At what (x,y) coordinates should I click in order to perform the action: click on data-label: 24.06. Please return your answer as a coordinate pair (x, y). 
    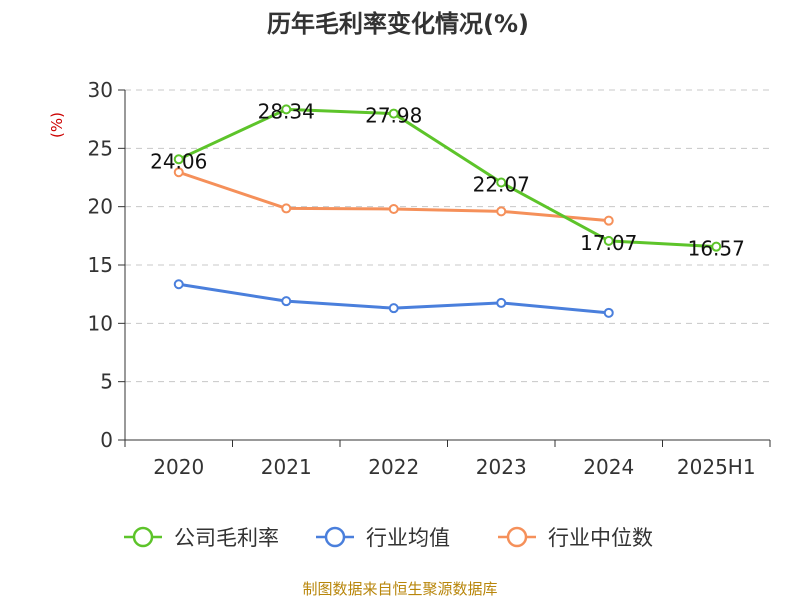
    Looking at the image, I should click on (178, 161).